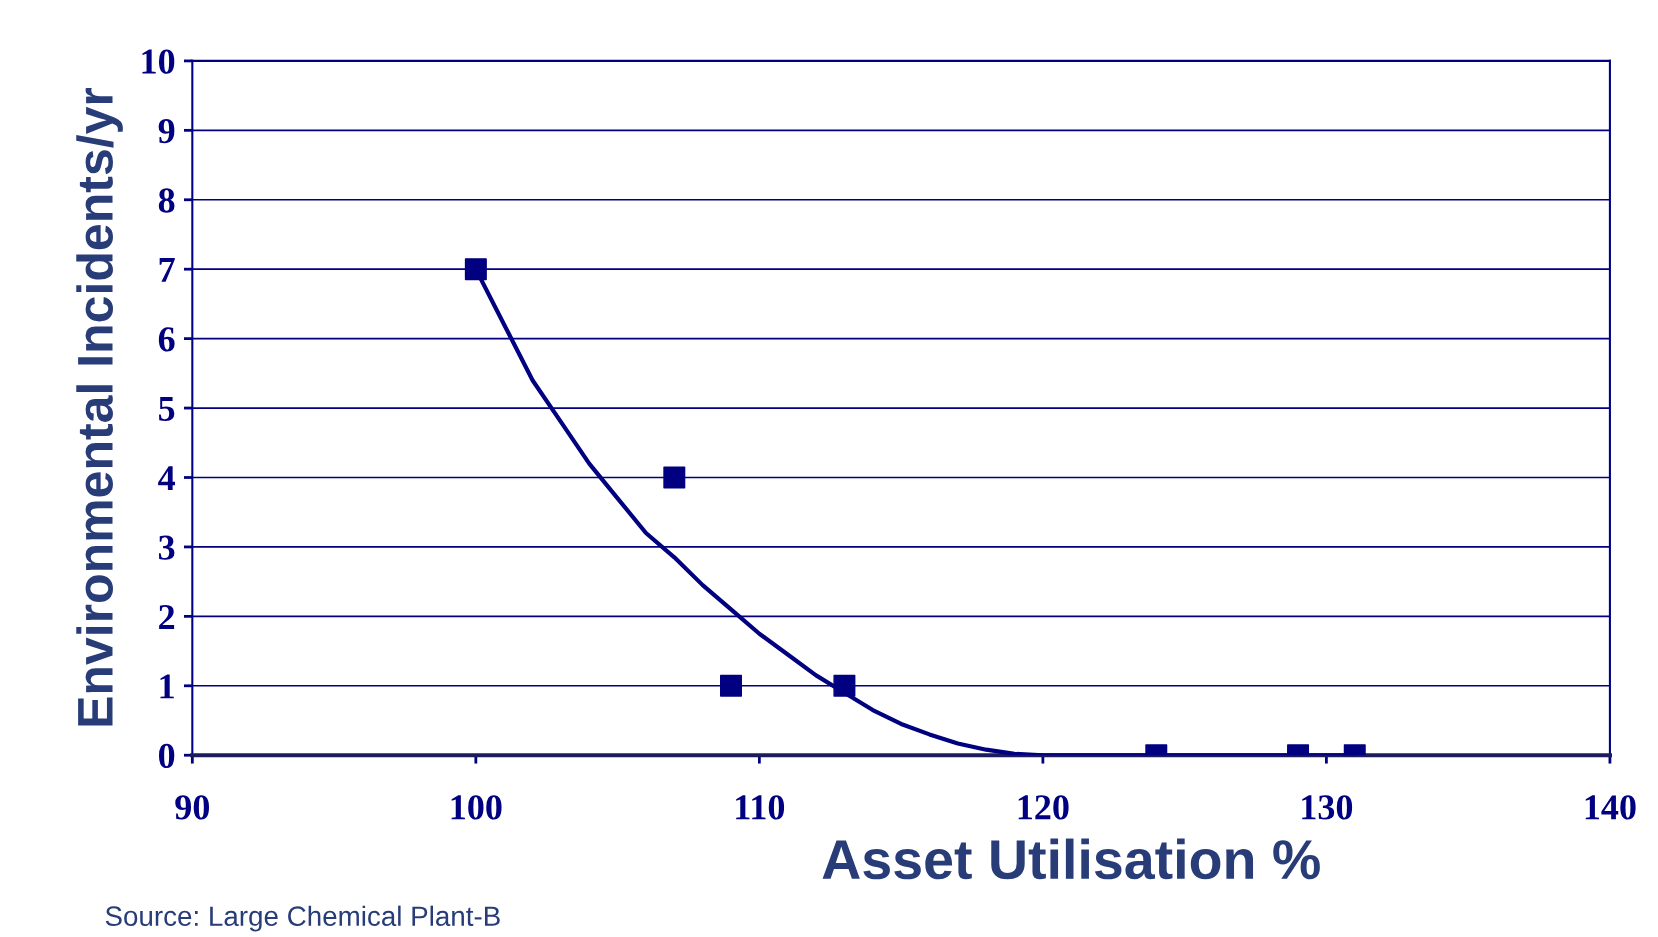  I want to click on y-tick-label: 1, so click(167, 686).